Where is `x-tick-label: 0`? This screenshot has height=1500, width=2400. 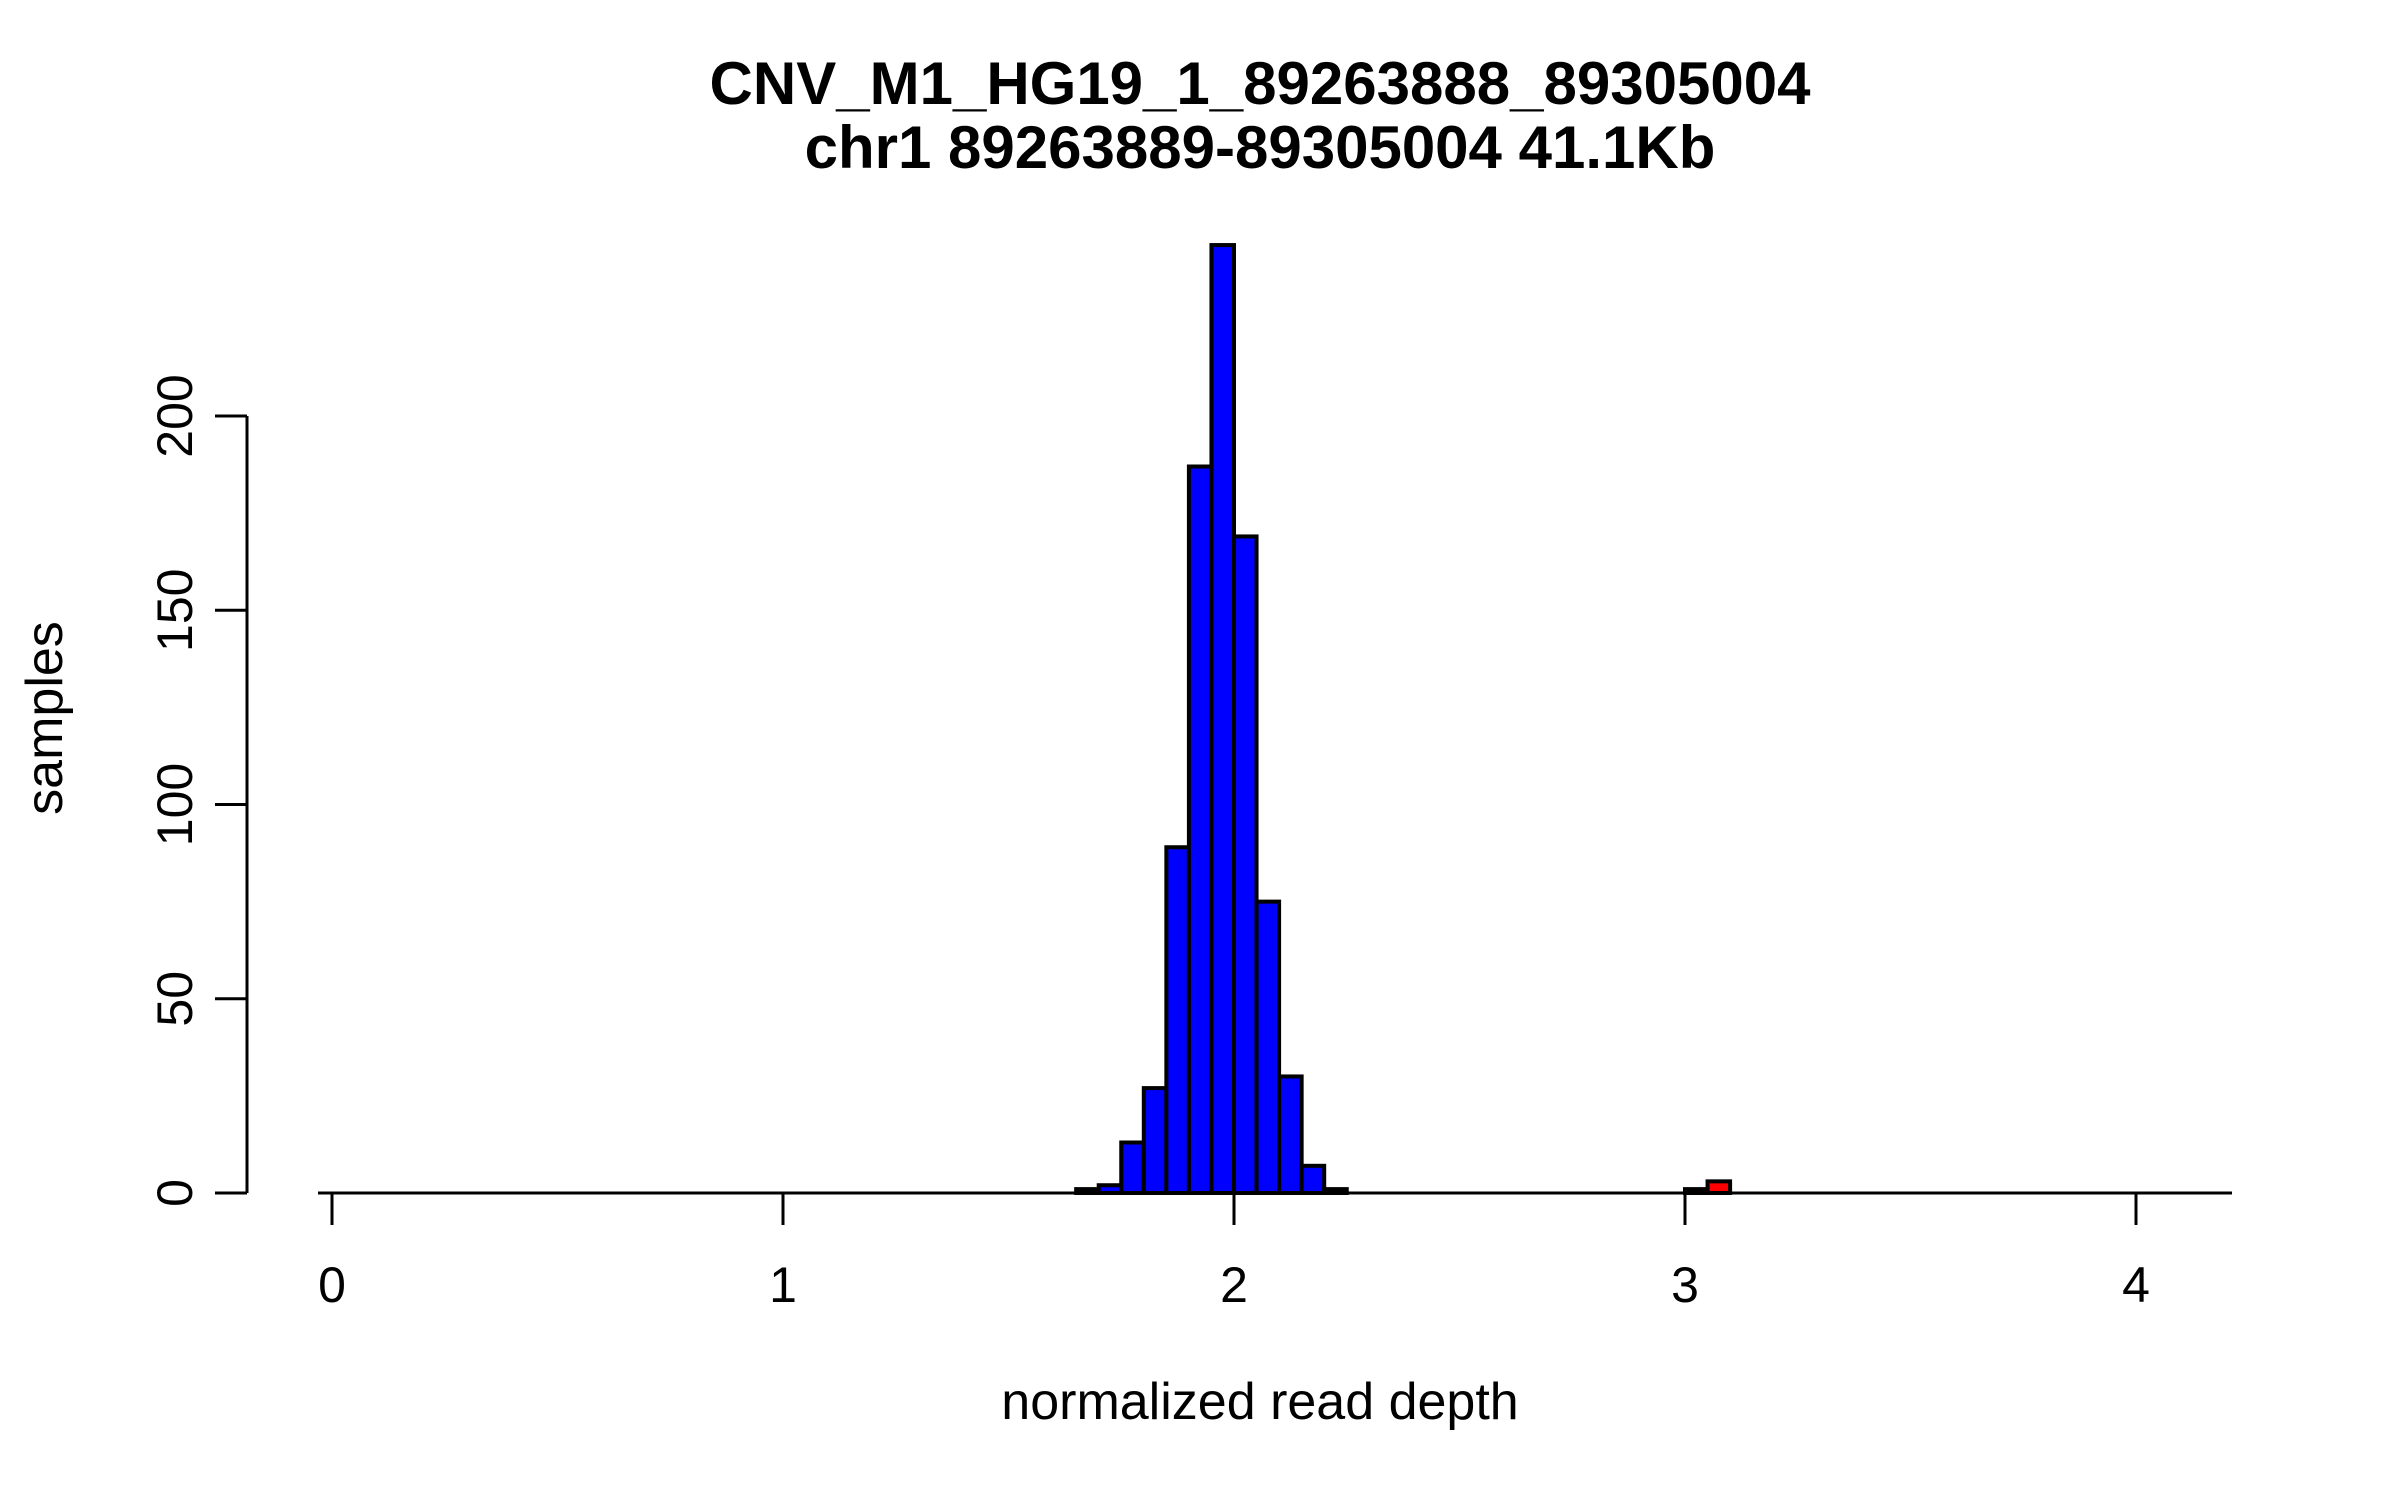 x-tick-label: 0 is located at coordinates (332, 1285).